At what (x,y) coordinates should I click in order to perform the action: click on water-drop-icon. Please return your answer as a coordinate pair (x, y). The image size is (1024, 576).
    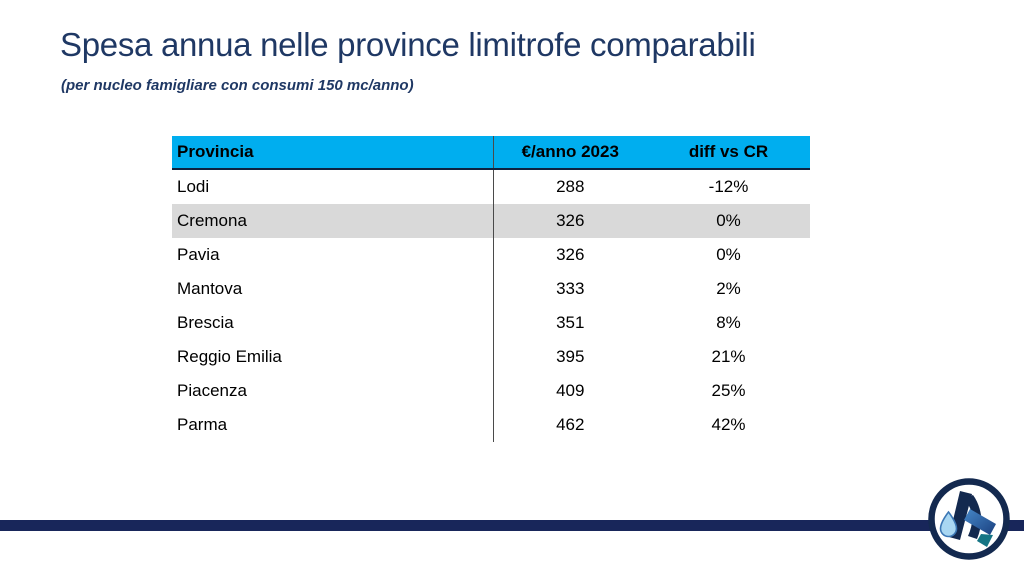
    Looking at the image, I should click on (948, 524).